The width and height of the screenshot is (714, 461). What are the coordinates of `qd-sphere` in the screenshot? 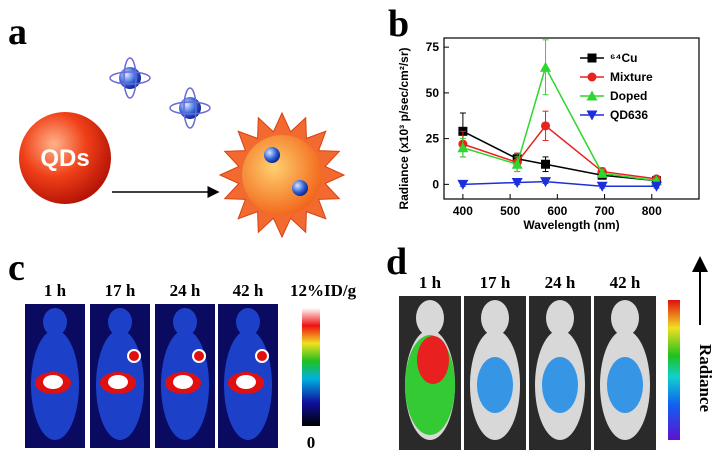 It's located at (65, 158).